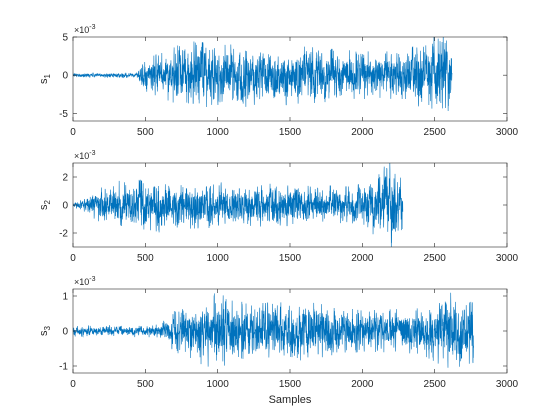 This screenshot has height=420, width=560. I want to click on y-tick-label: -2, so click(63, 234).